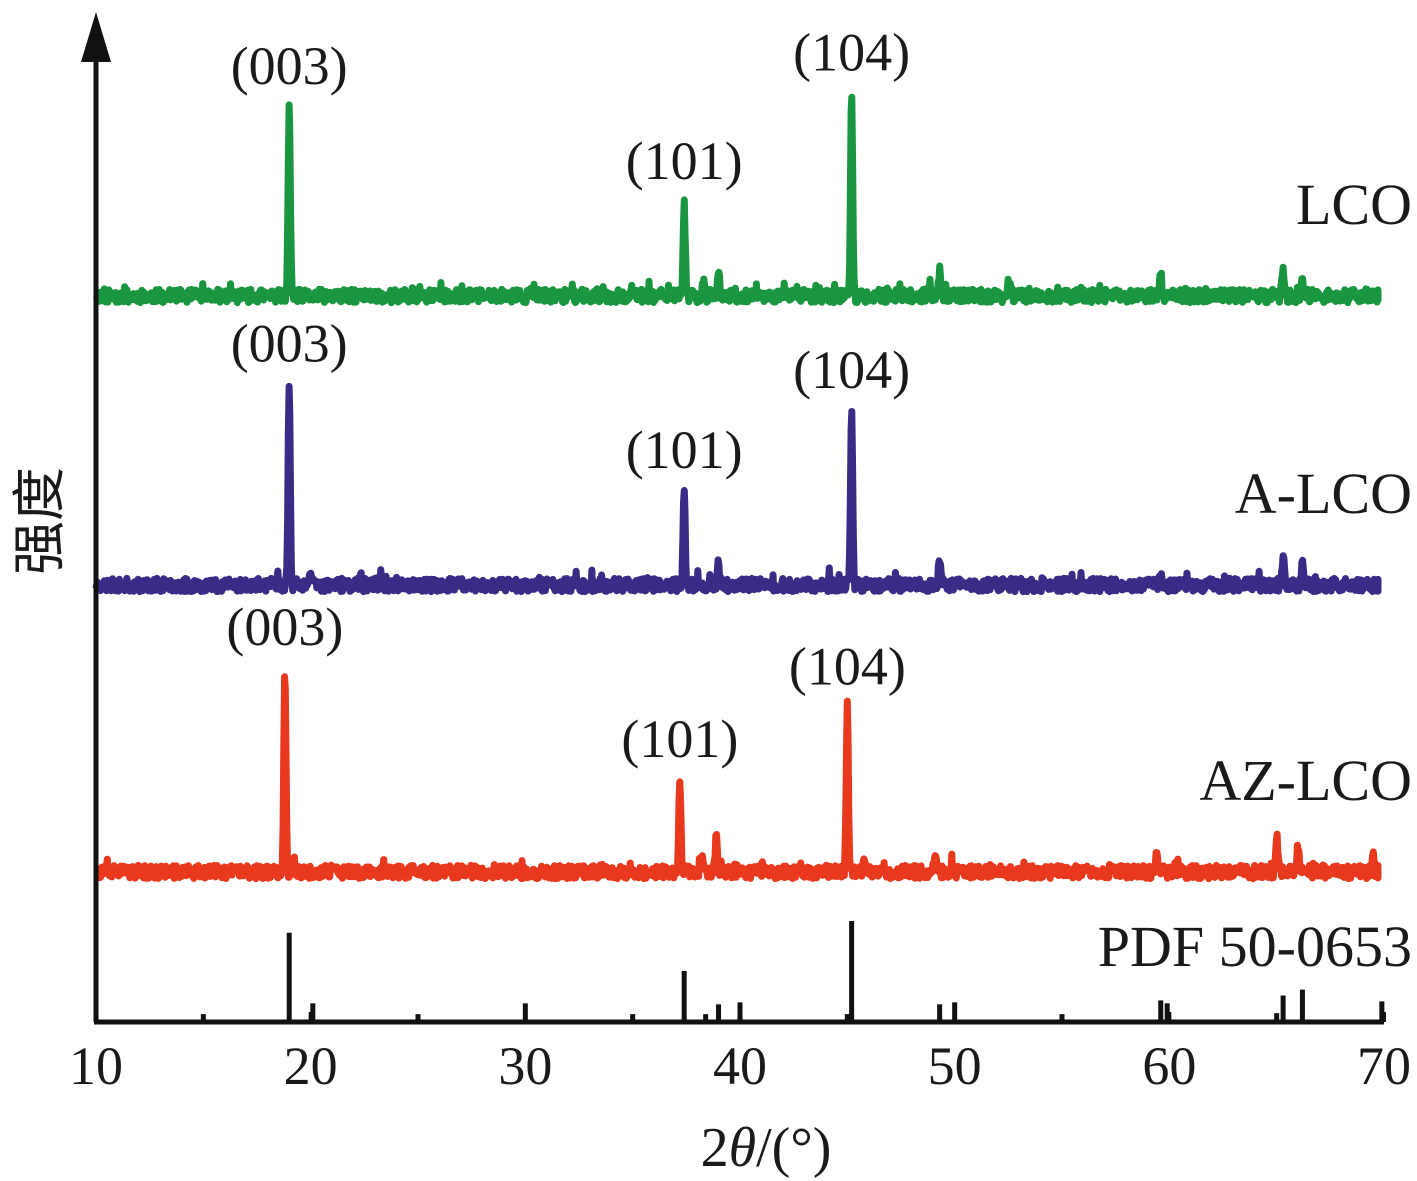 Image resolution: width=1417 pixels, height=1181 pixels. What do you see at coordinates (1305, 780) in the screenshot?
I see `series-label-az-lco: AZ-LCO` at bounding box center [1305, 780].